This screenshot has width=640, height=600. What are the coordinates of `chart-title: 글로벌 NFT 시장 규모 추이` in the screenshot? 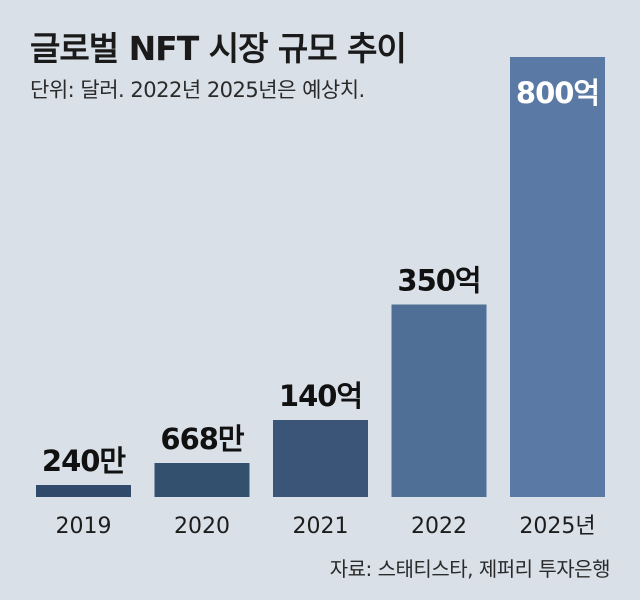 It's located at (218, 48).